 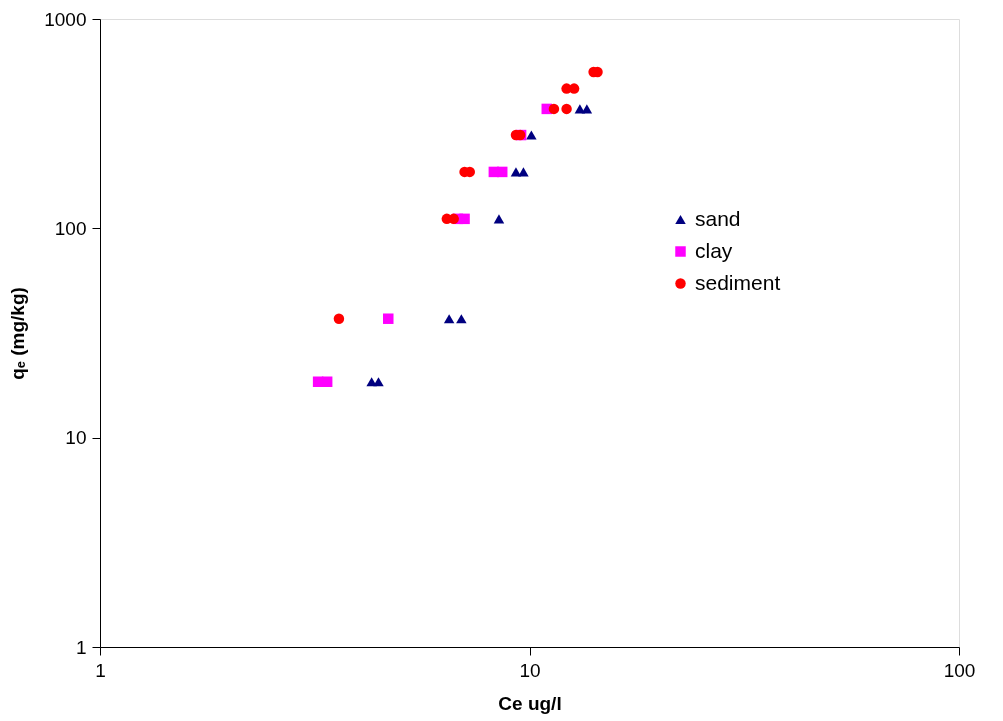 What do you see at coordinates (738, 282) in the screenshot?
I see `legend-label: sediment` at bounding box center [738, 282].